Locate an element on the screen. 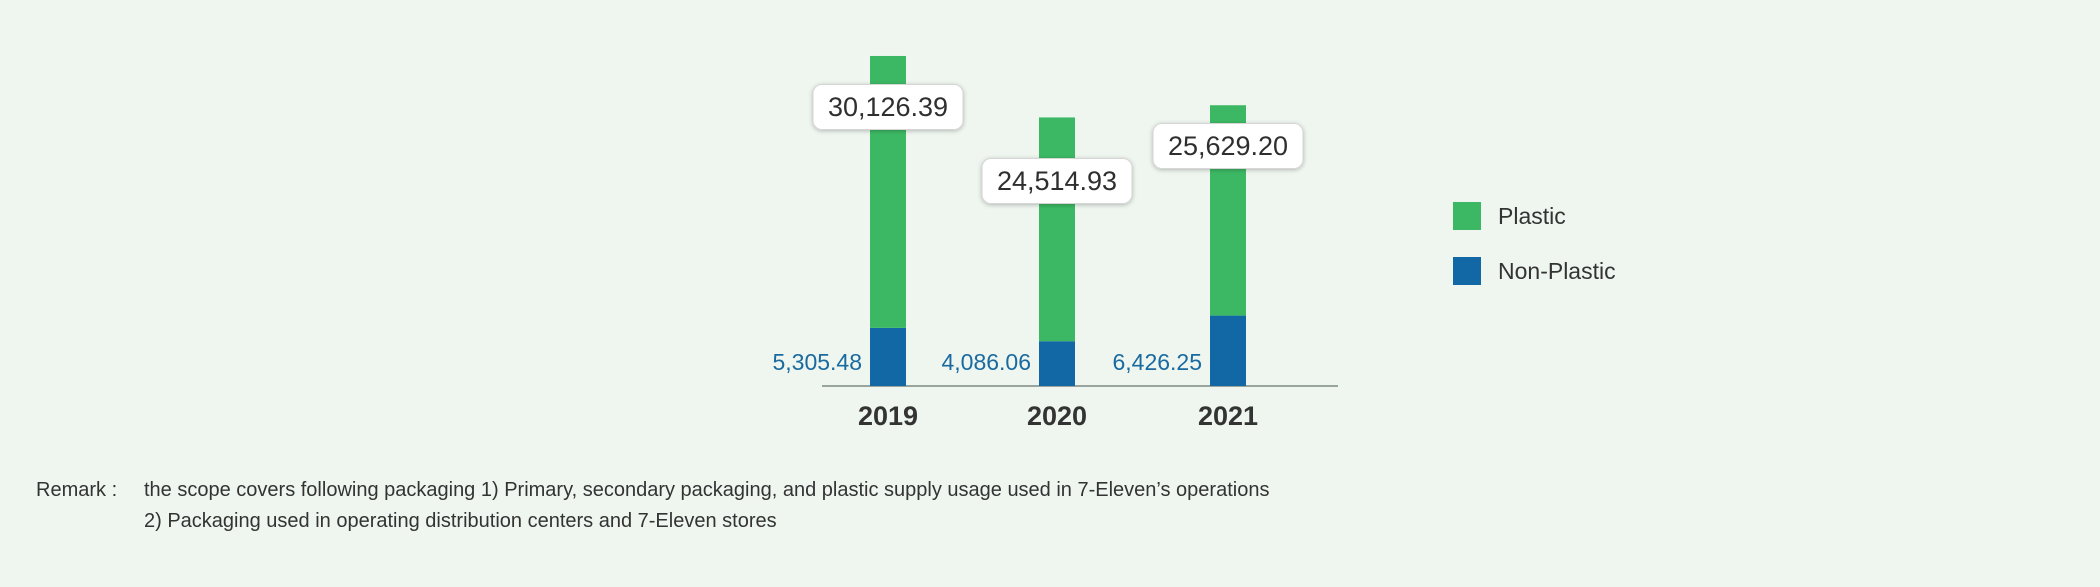 The image size is (2100, 587). legend-label-plastic: Plastic is located at coordinates (1532, 216).